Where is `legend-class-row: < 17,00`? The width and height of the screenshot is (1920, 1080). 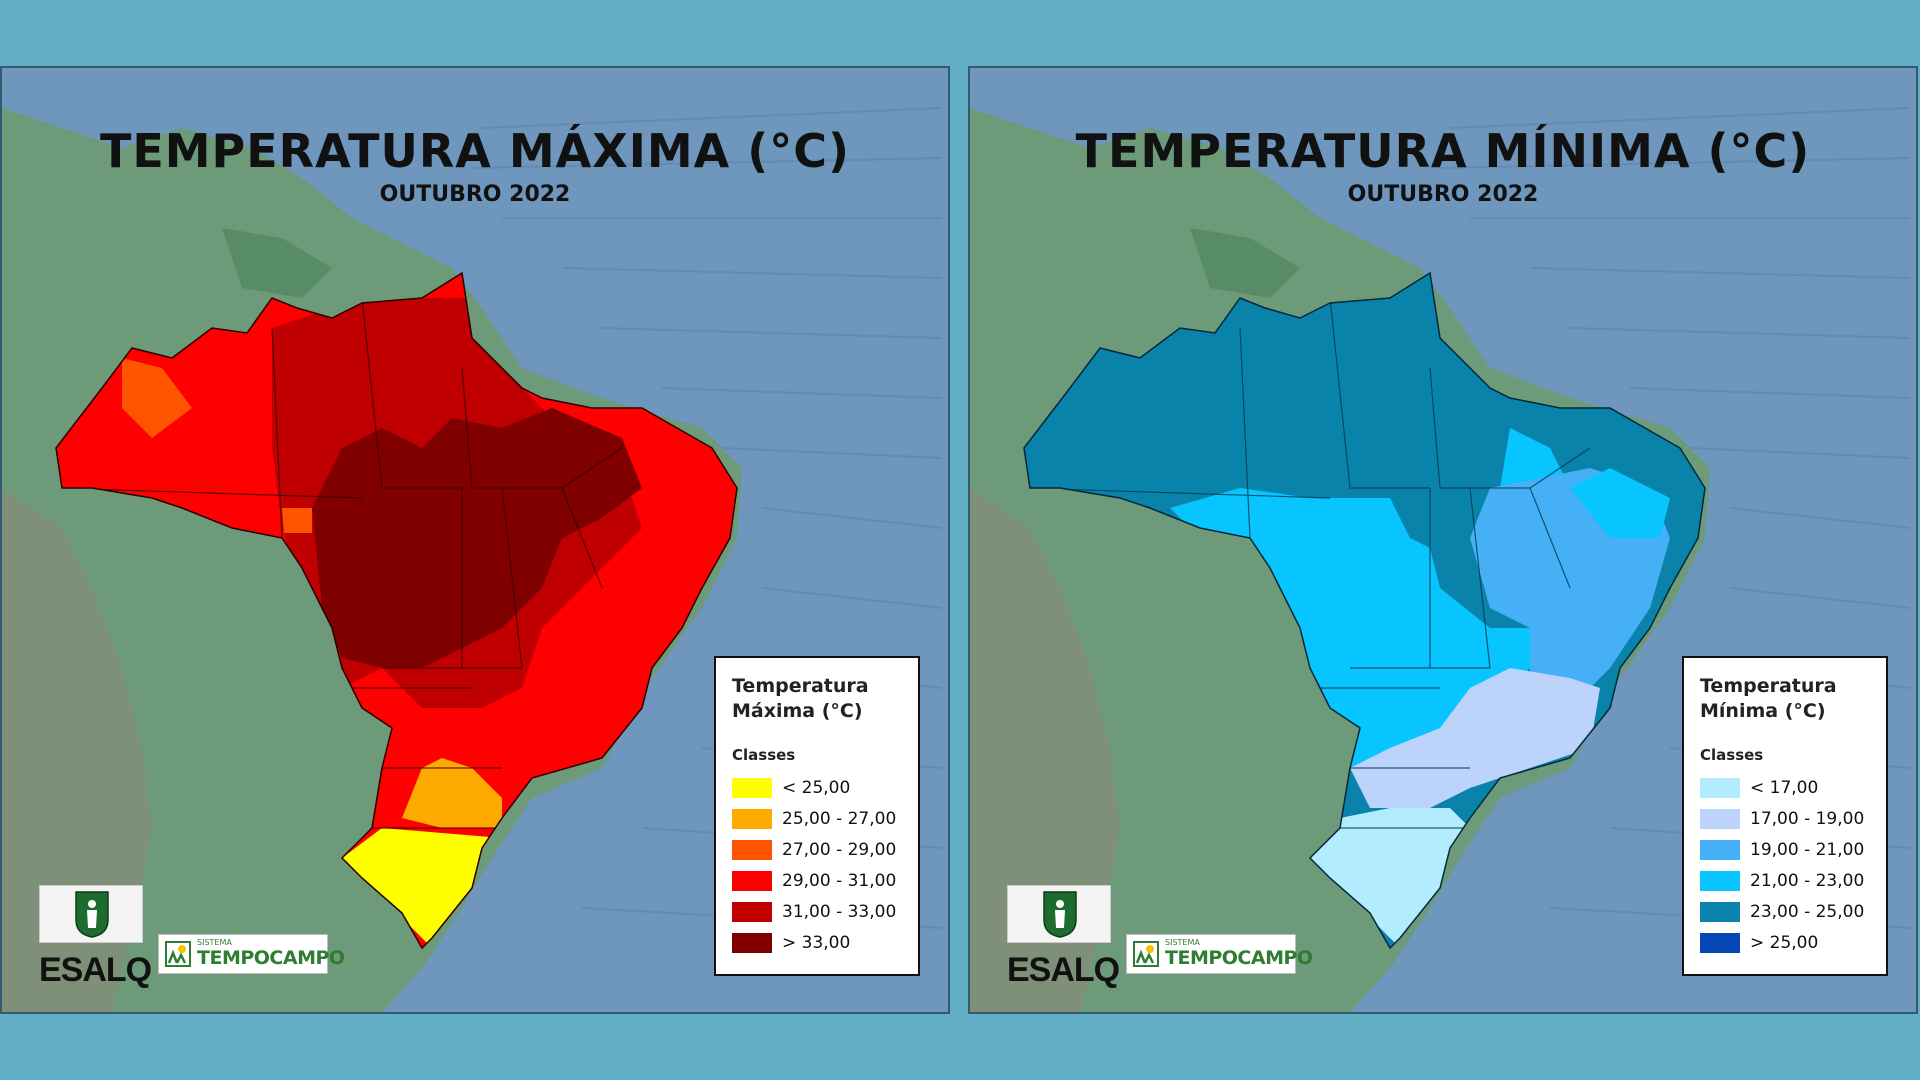 legend-class-row: < 17,00 is located at coordinates (1786, 787).